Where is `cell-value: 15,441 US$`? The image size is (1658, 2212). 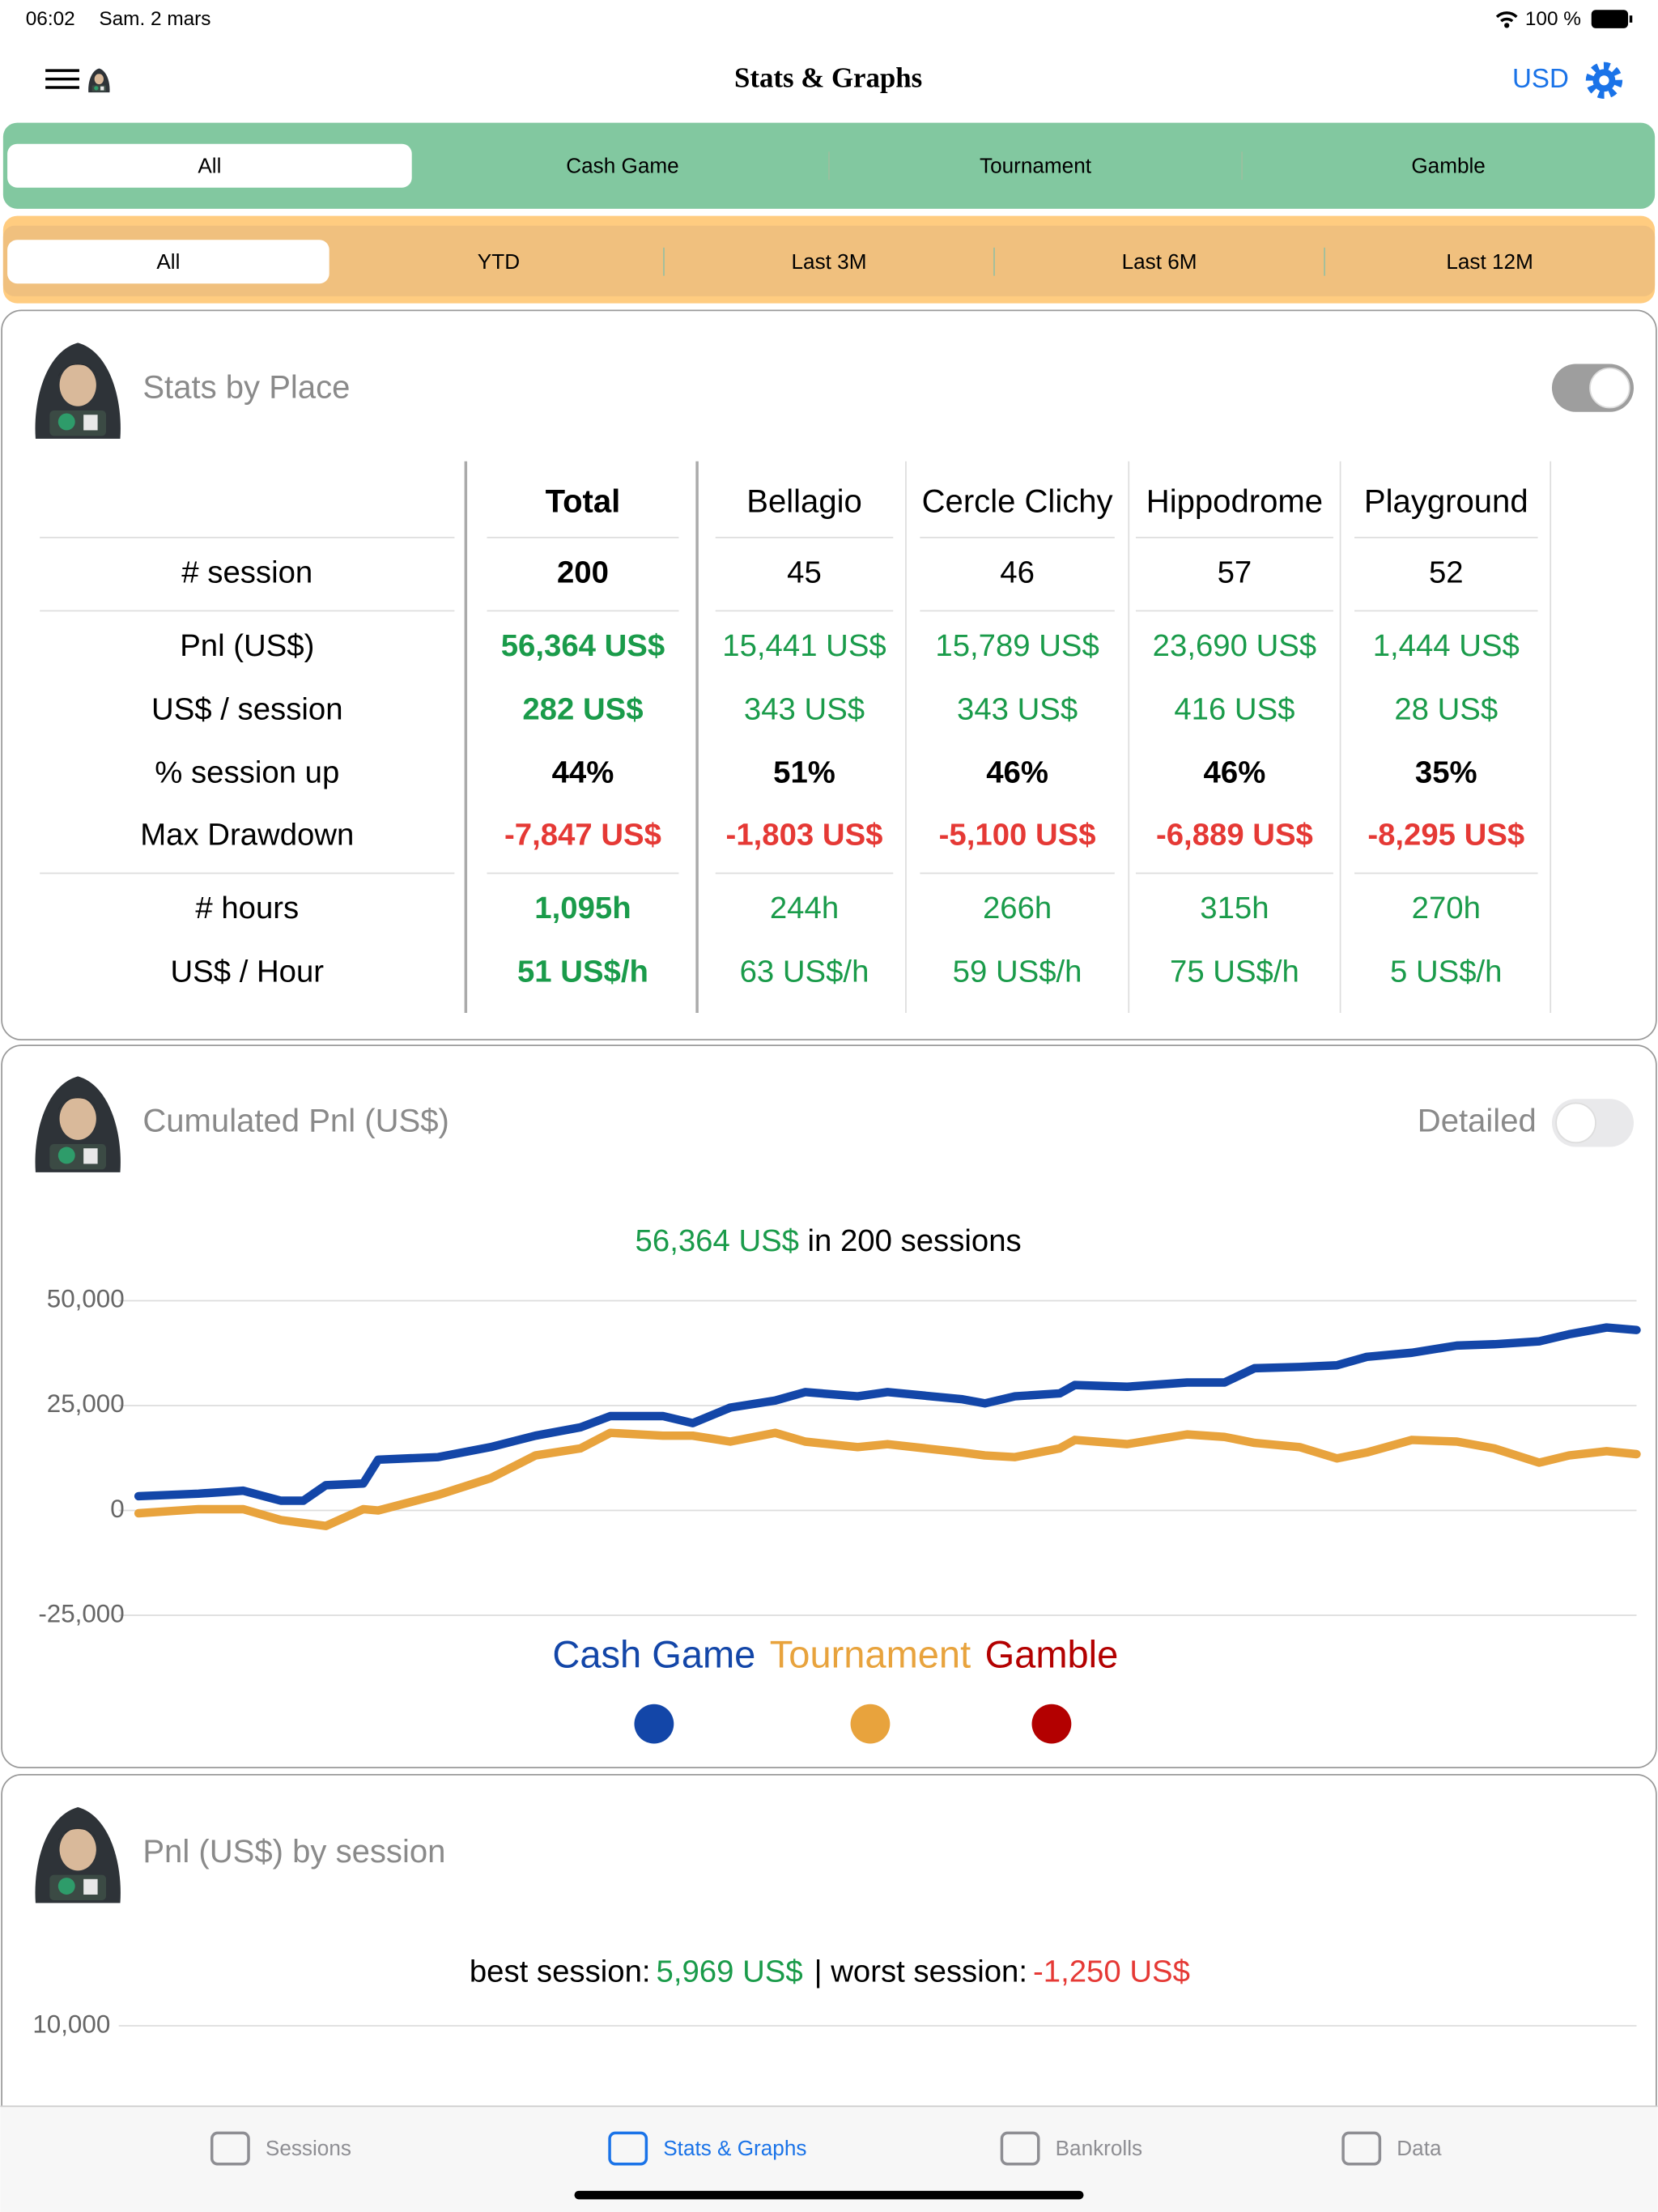 cell-value: 15,441 US$ is located at coordinates (804, 645).